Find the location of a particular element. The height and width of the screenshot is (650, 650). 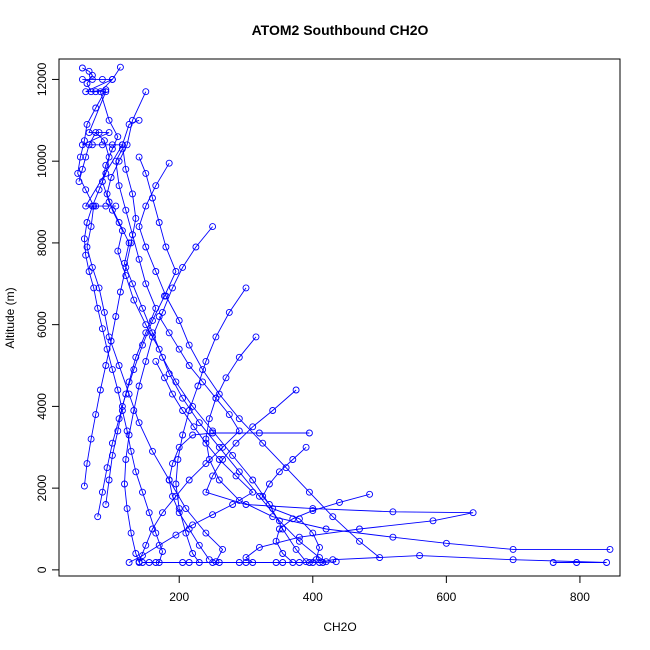

x-axis: 200 400 600 800 is located at coordinates (379, 589).